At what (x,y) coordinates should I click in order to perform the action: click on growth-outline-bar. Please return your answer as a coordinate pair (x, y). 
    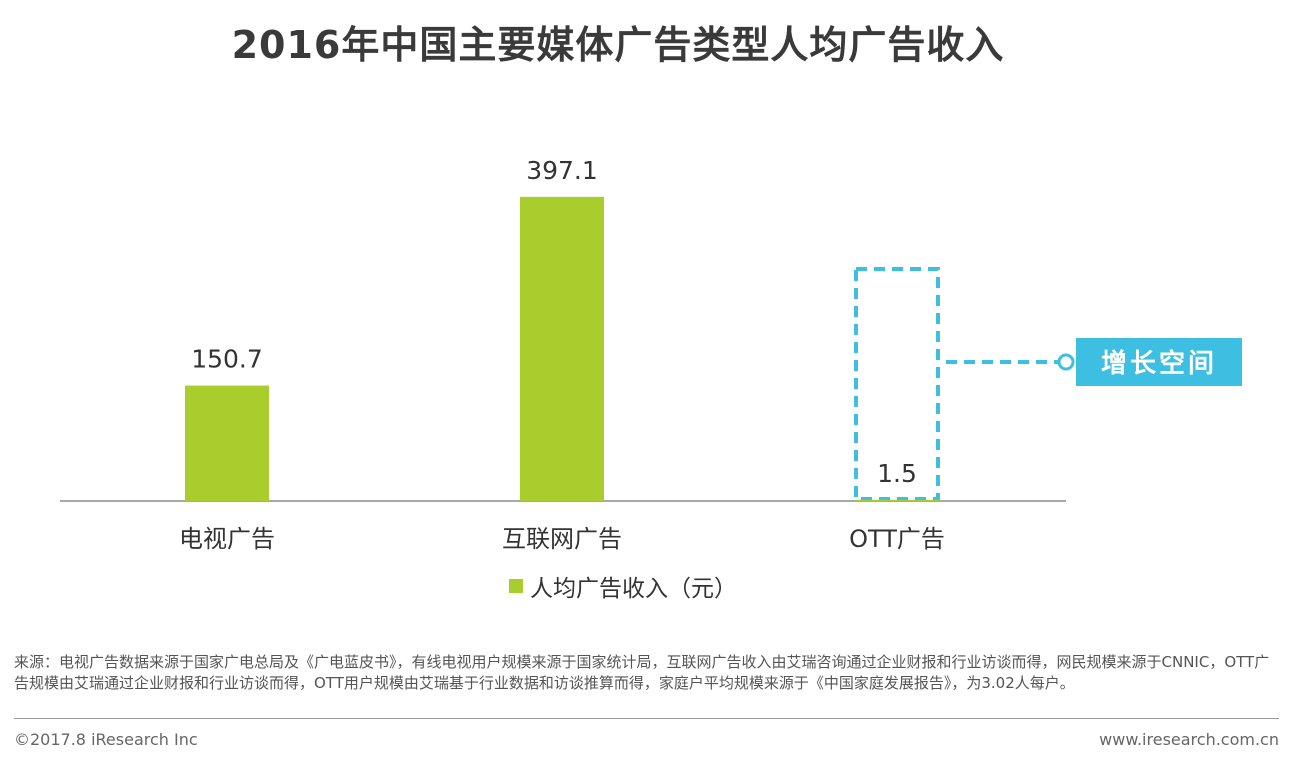
    Looking at the image, I should click on (897, 384).